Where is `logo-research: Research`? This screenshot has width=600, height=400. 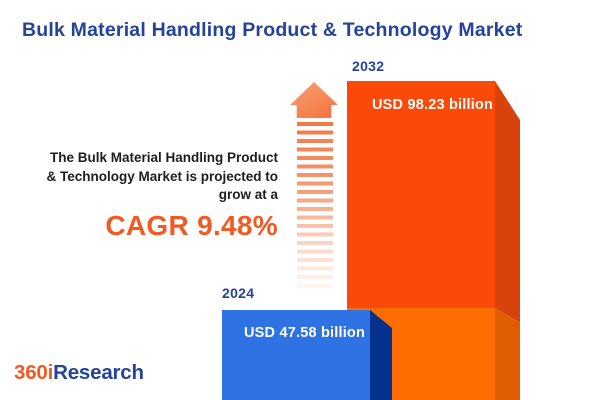
logo-research: Research is located at coordinates (98, 372).